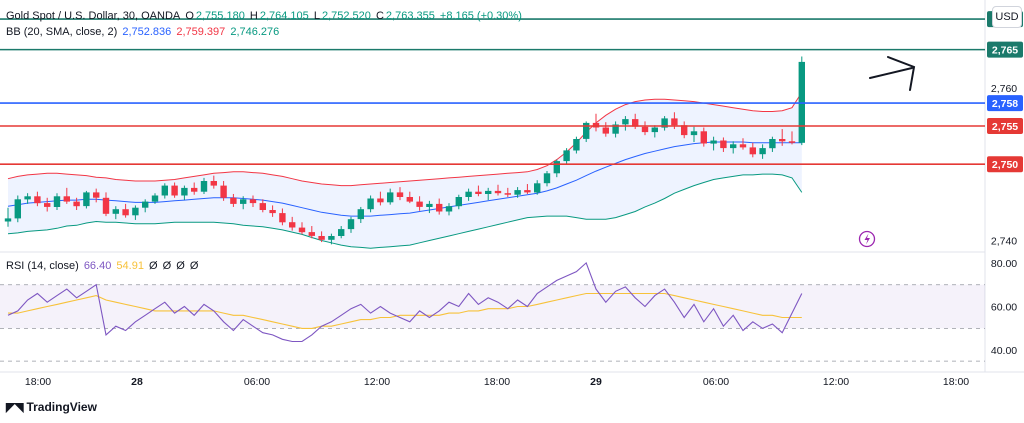 The width and height of the screenshot is (1024, 423). Describe the element at coordinates (316, 16) in the screenshot. I see `low-label: L` at that location.